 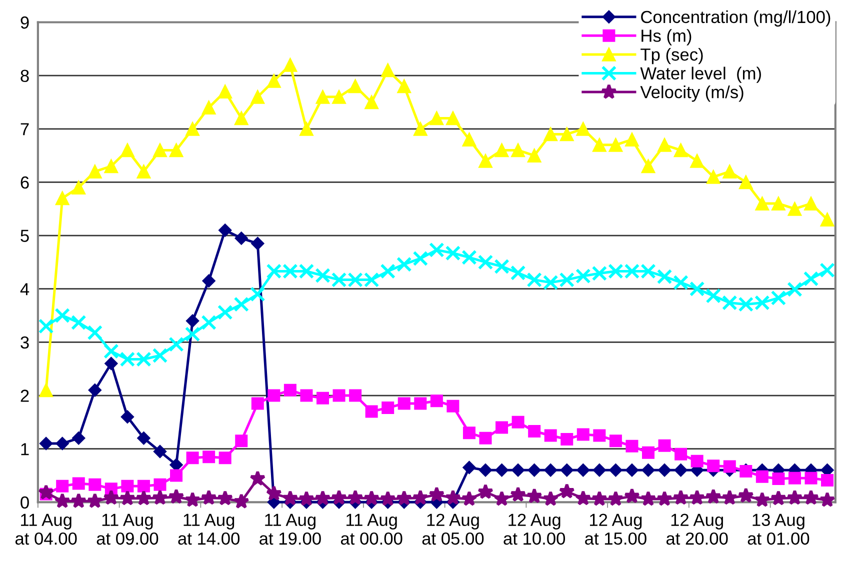 I want to click on x-tick-label: 11 Aug at 00.00, so click(x=371, y=529).